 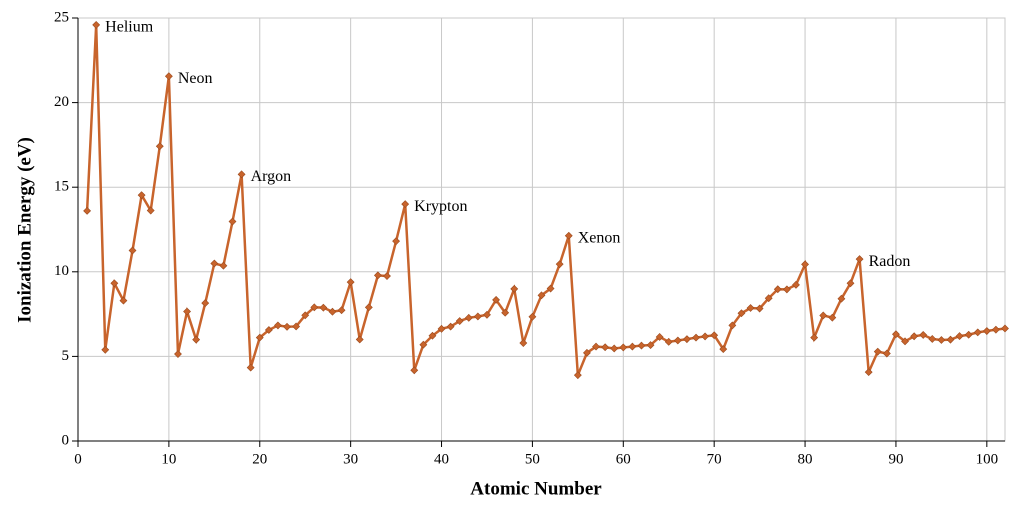 What do you see at coordinates (623, 459) in the screenshot?
I see `x-tick-label: 60` at bounding box center [623, 459].